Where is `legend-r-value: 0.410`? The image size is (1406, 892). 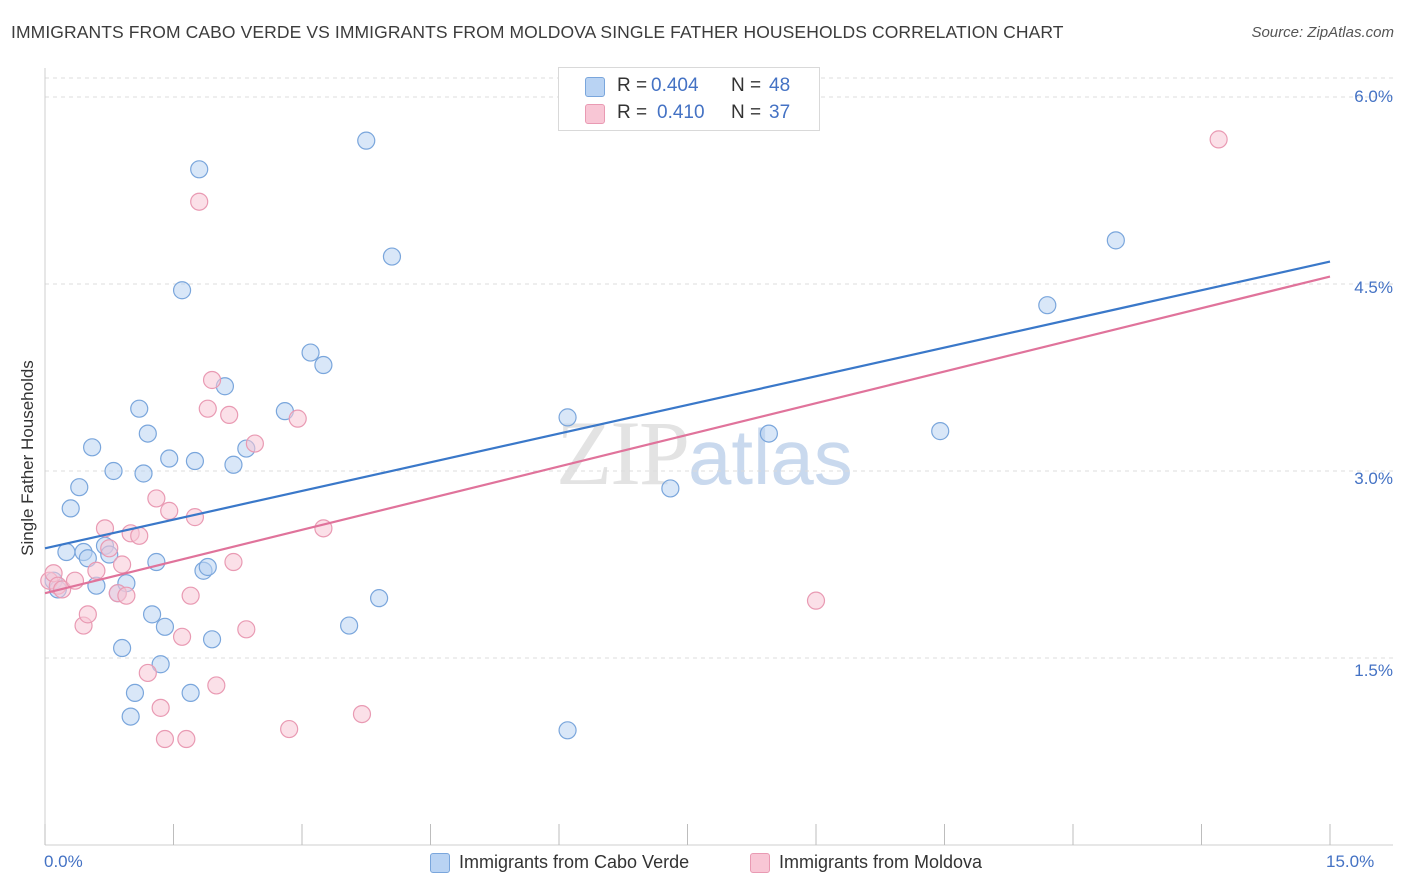
legend-r-value: 0.410 is located at coordinates (681, 112).